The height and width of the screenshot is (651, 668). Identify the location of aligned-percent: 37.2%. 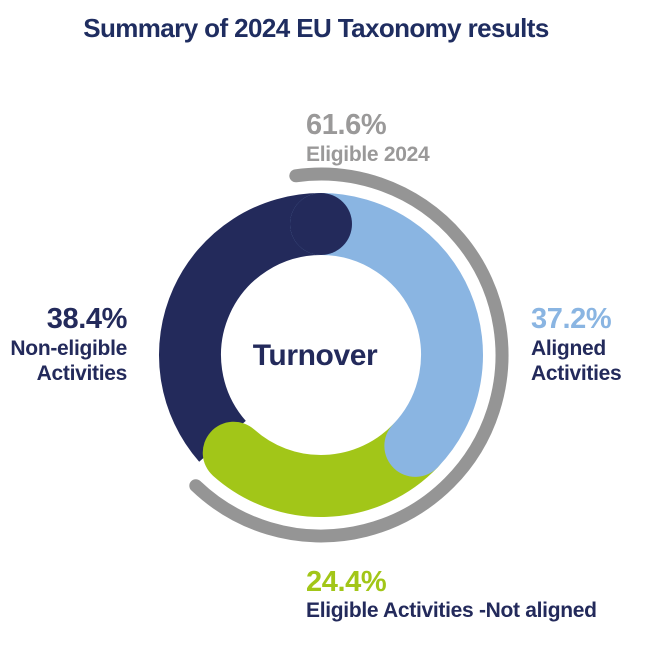
(571, 319).